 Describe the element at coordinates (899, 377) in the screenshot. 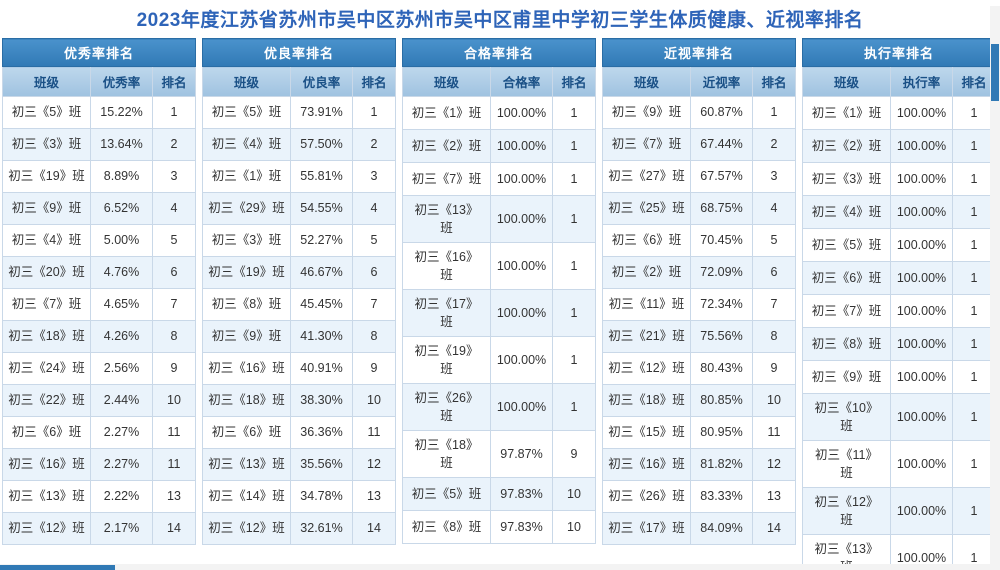

I see `table-row: 初三《9》班 100.00% 1` at that location.